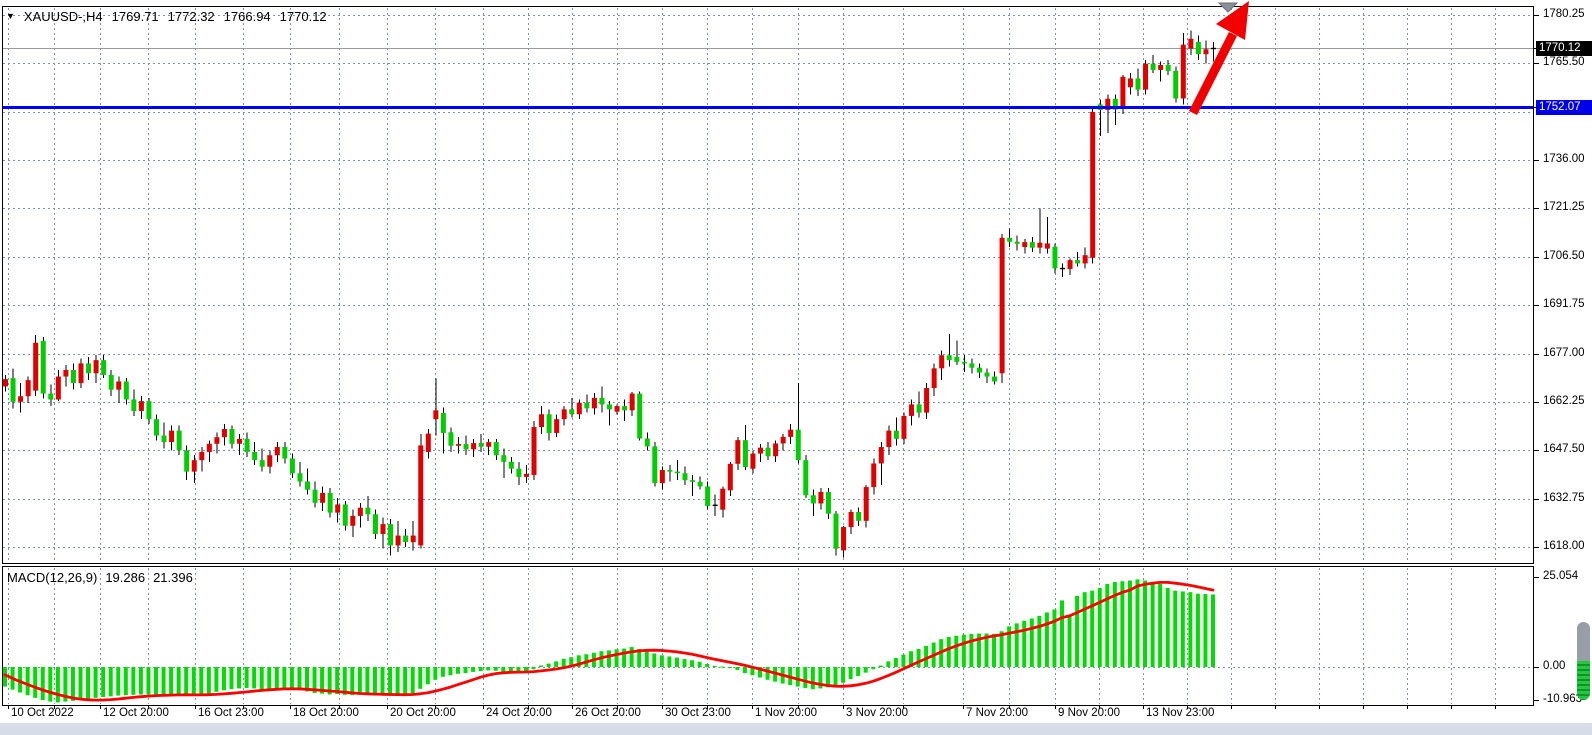 The width and height of the screenshot is (1592, 735). What do you see at coordinates (1564, 48) in the screenshot?
I see `current-price-tag: 1770.12` at bounding box center [1564, 48].